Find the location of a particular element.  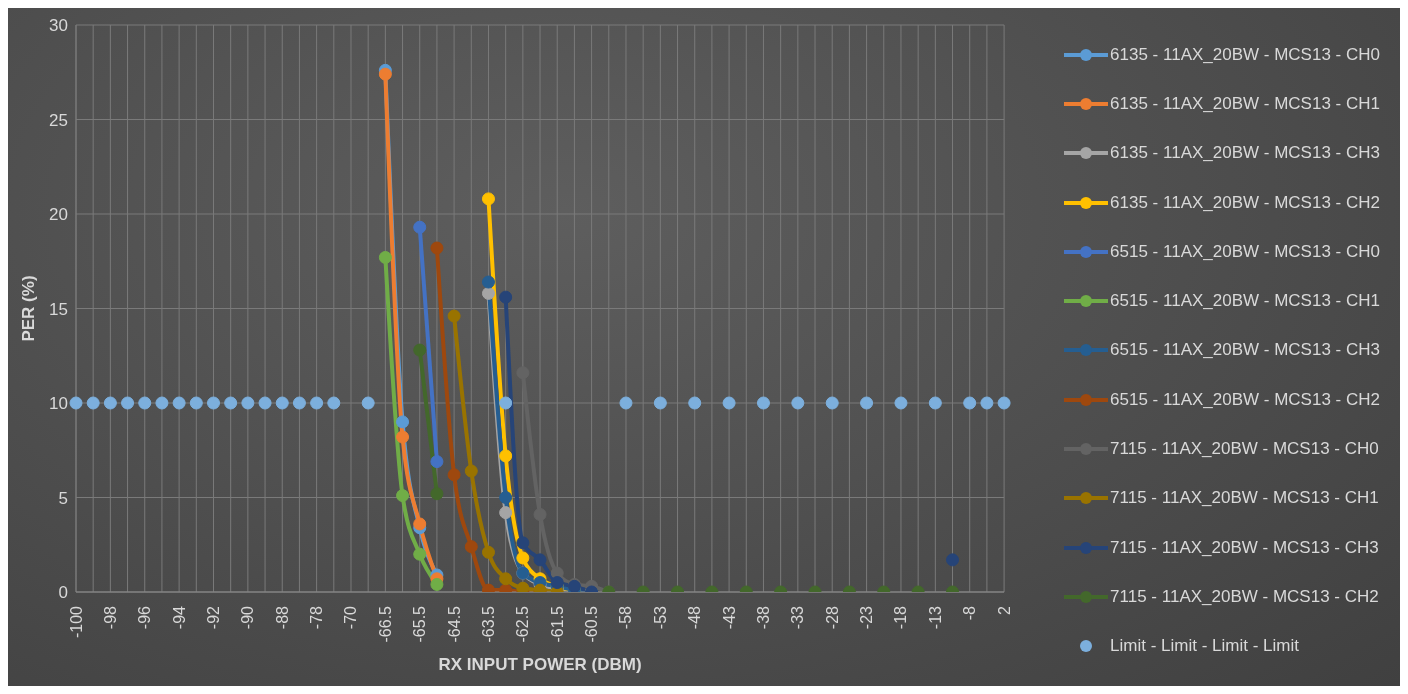

x-tick-label: -60.5 is located at coordinates (592, 624).